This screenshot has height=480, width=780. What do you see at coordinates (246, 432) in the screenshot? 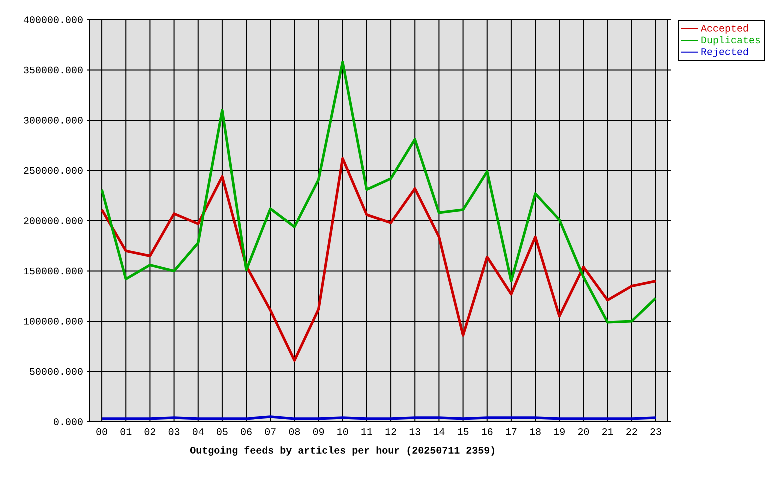
I see `x-tick-label: 06` at bounding box center [246, 432].